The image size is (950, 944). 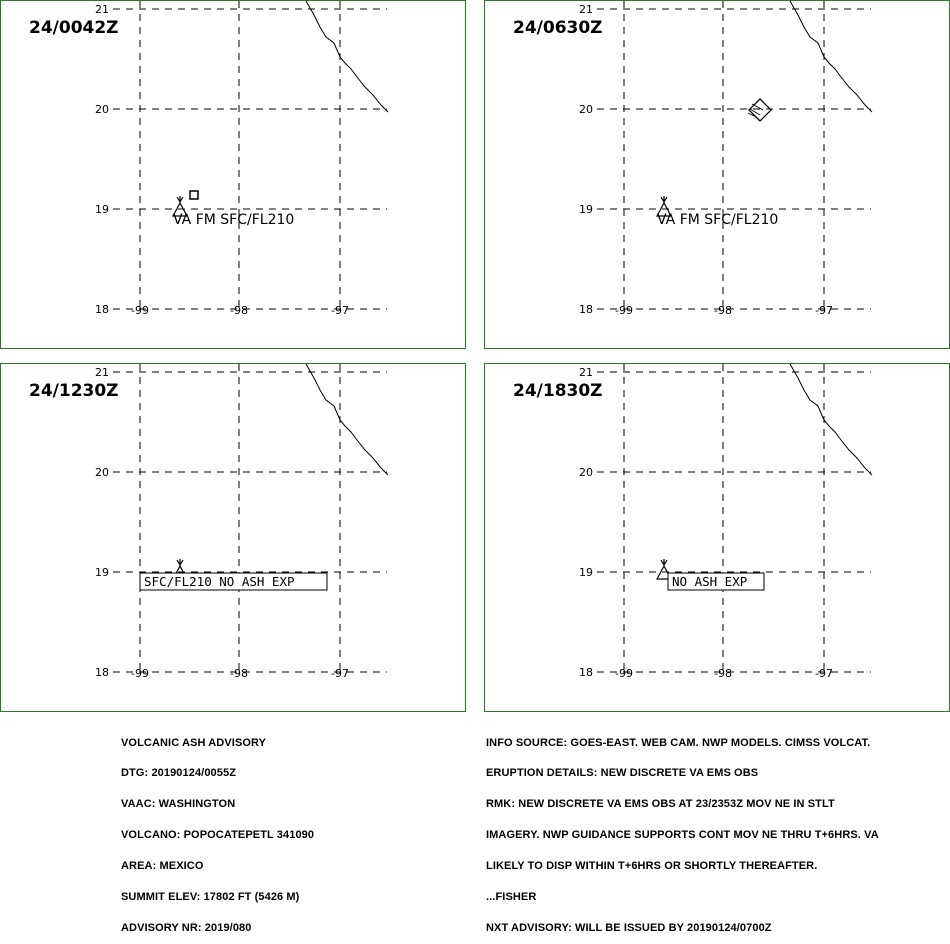 What do you see at coordinates (511, 897) in the screenshot?
I see `advisory-line: ...FISHER` at bounding box center [511, 897].